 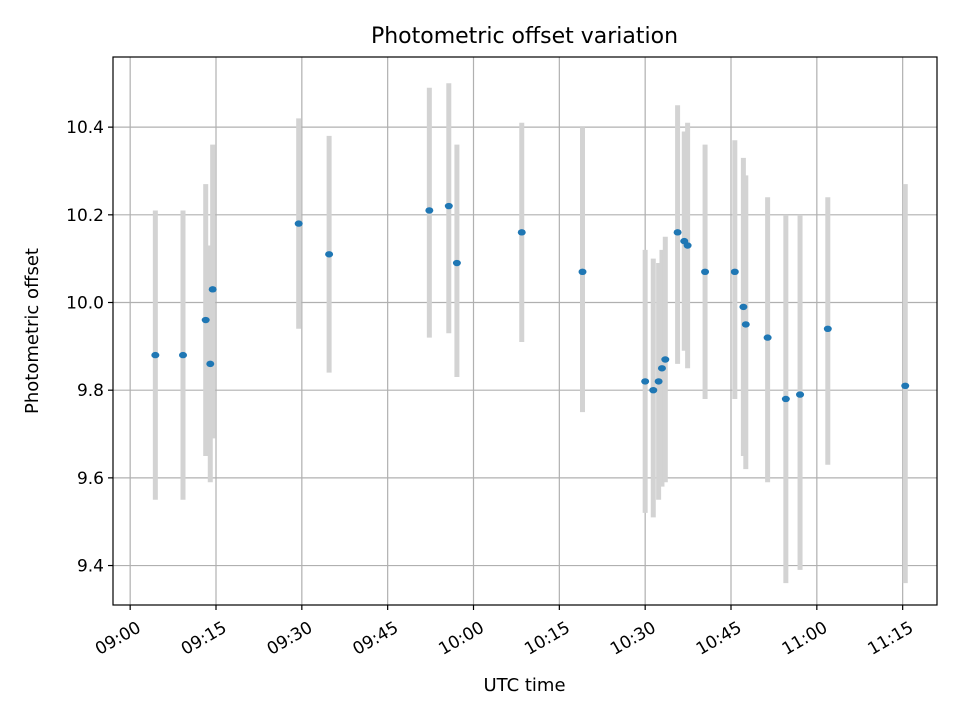 I want to click on y-tick-label: 9.8, so click(x=90, y=391).